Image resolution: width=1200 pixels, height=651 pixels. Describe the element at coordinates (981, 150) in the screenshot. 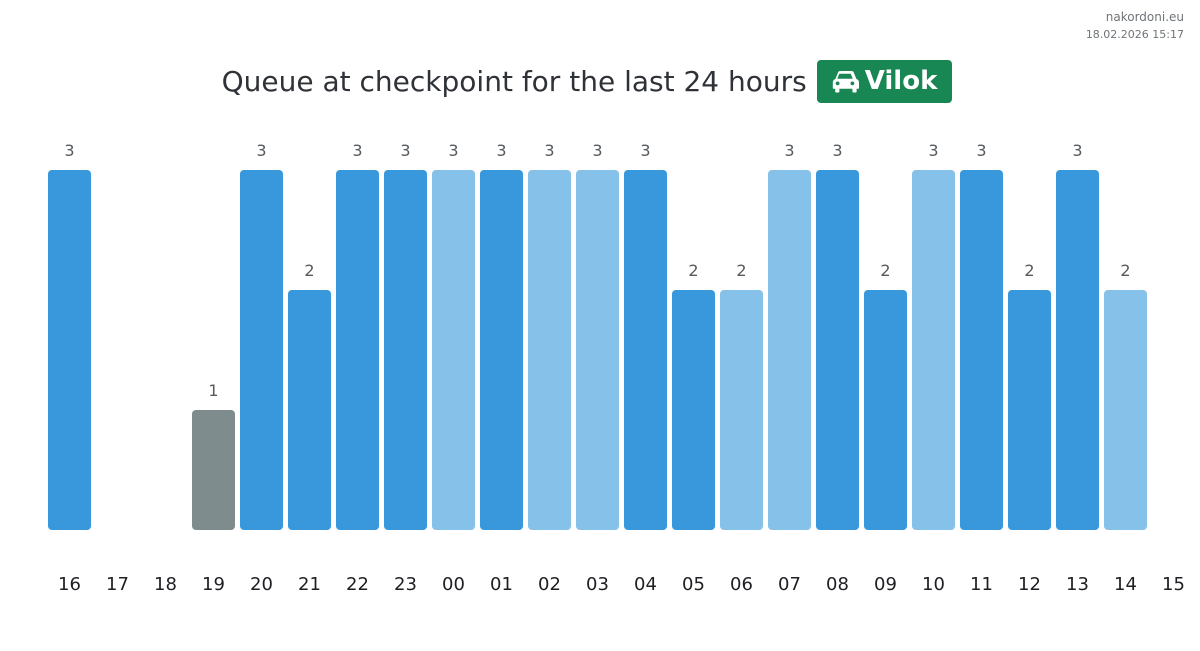

I see `bar-value-label-11: 3` at that location.